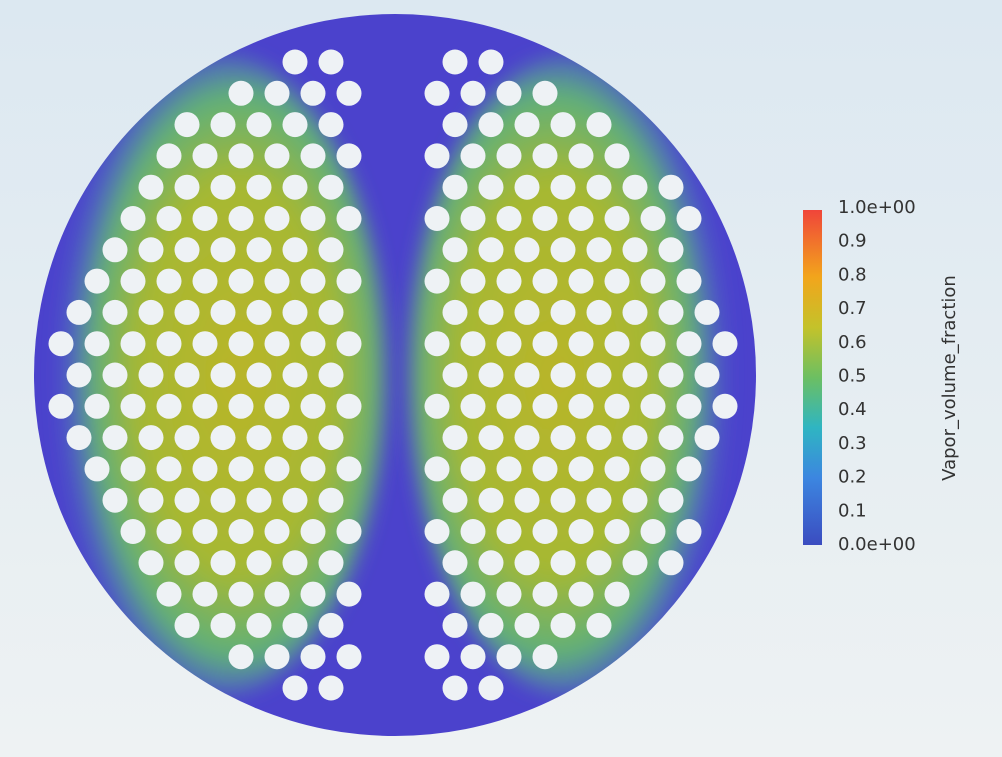 Image resolution: width=1002 pixels, height=757 pixels. What do you see at coordinates (852, 376) in the screenshot?
I see `colorbar-tick-label: 0.5` at bounding box center [852, 376].